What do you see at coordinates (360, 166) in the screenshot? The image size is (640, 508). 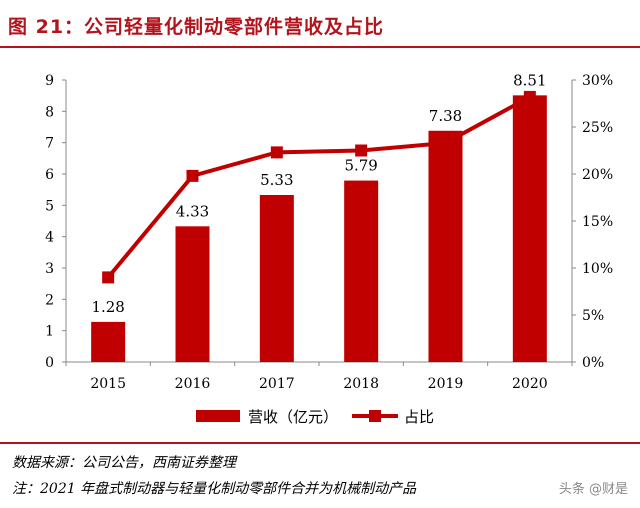 I see `bar-data-label: 5.79` at bounding box center [360, 166].